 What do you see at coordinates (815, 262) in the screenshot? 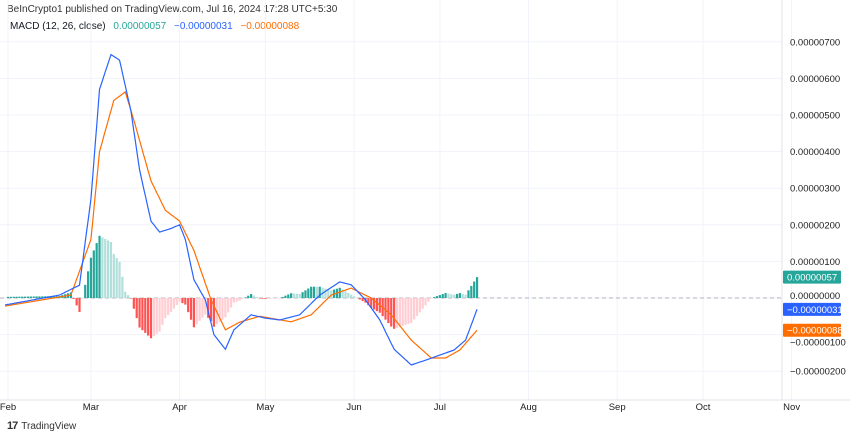
I see `y-tick-label: 0.00000100` at bounding box center [815, 262].